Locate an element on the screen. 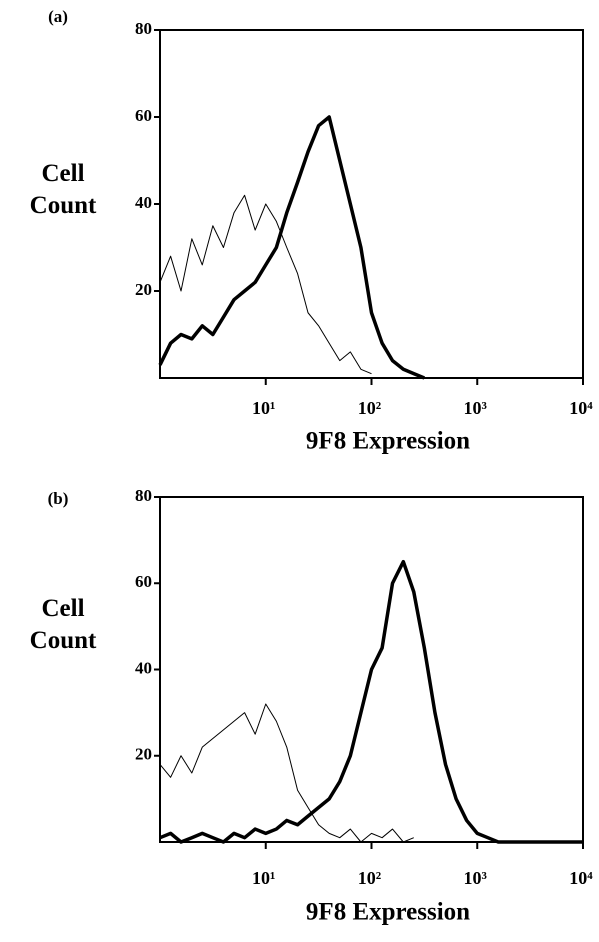 Image resolution: width=599 pixels, height=942 pixels. panel-label: (a) is located at coordinates (58, 16).